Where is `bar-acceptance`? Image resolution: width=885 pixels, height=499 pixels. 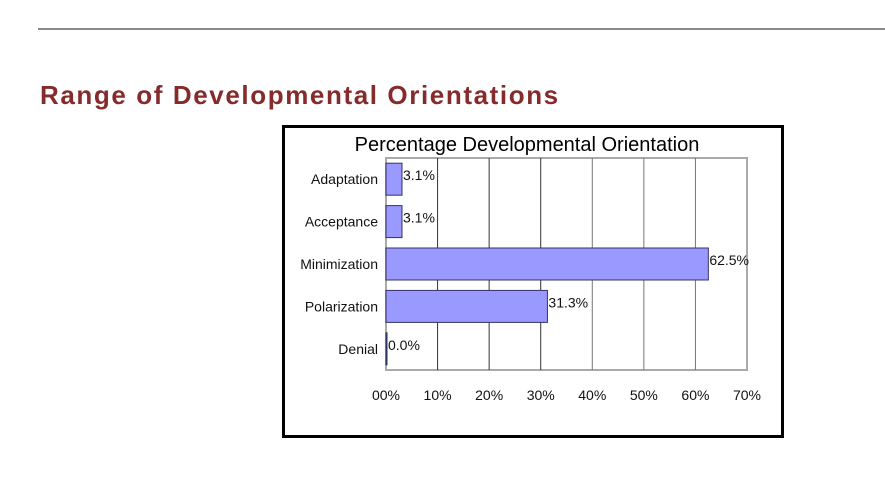
bar-acceptance is located at coordinates (394, 222).